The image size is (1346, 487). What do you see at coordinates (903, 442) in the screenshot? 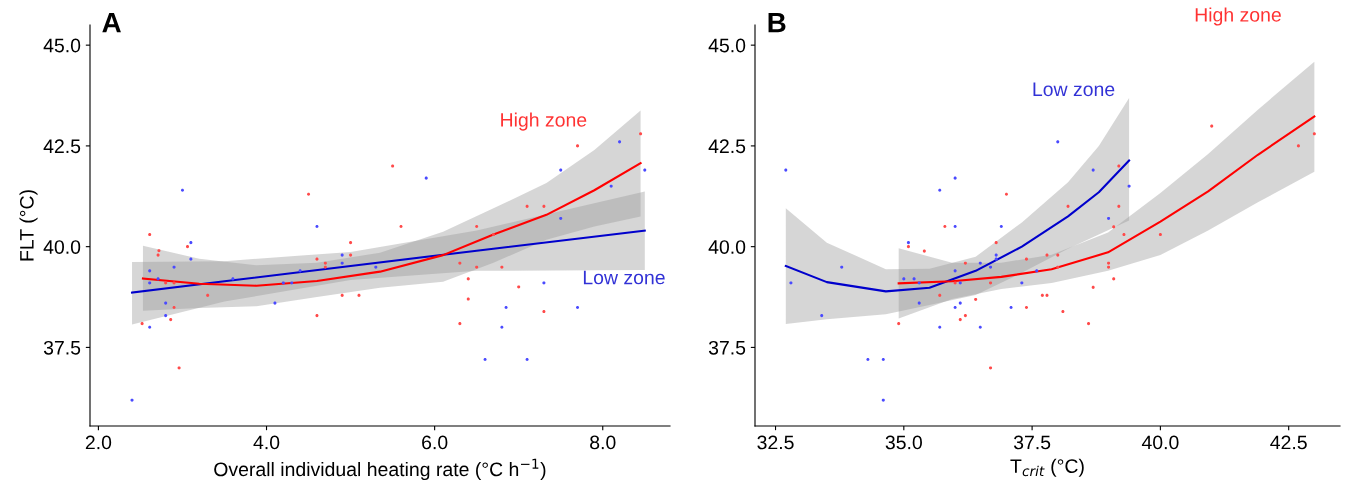
I see `x-tick-label: 35.0` at bounding box center [903, 442].